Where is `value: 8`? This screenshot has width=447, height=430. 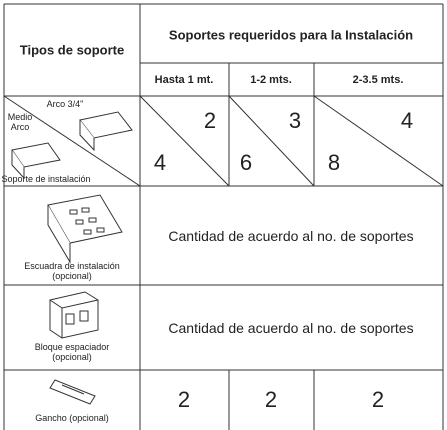 value: 8 is located at coordinates (334, 162).